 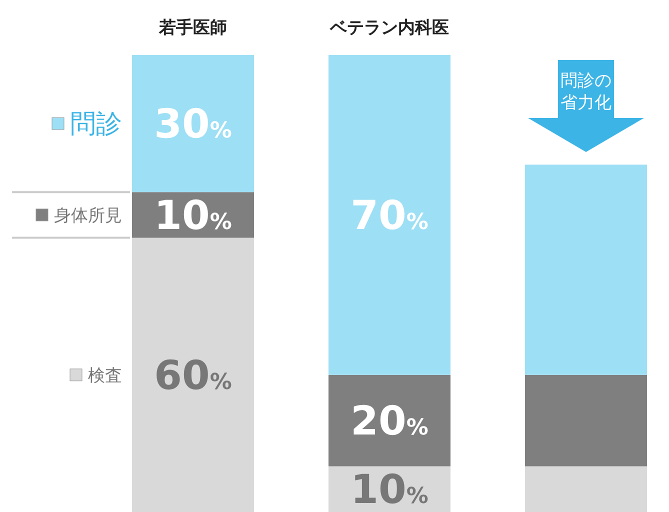 I want to click on data-label: 60%, so click(x=193, y=375).